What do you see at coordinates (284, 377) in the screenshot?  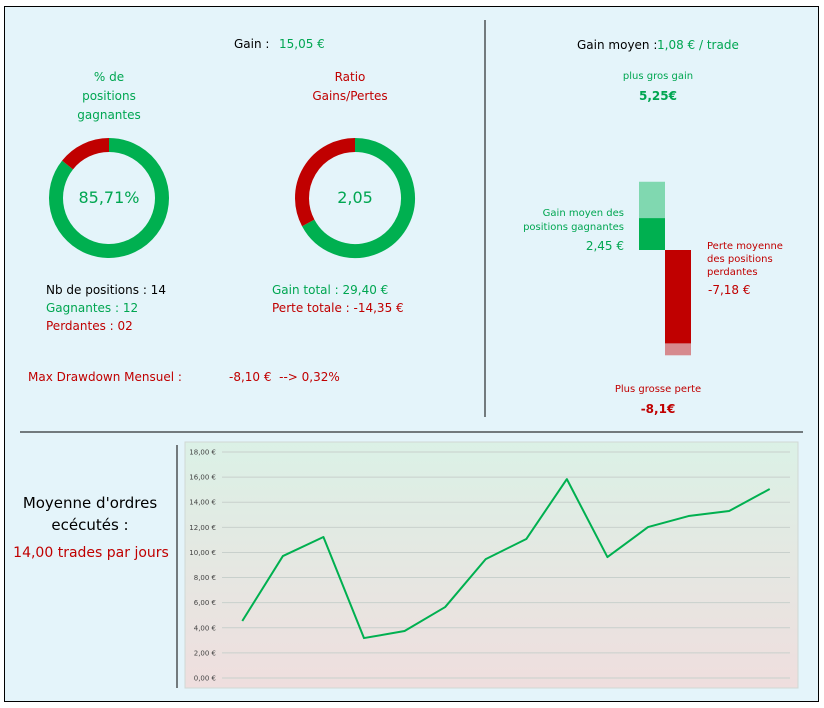 I see `drawdown-value: -8,10 € --> 0,32%` at bounding box center [284, 377].